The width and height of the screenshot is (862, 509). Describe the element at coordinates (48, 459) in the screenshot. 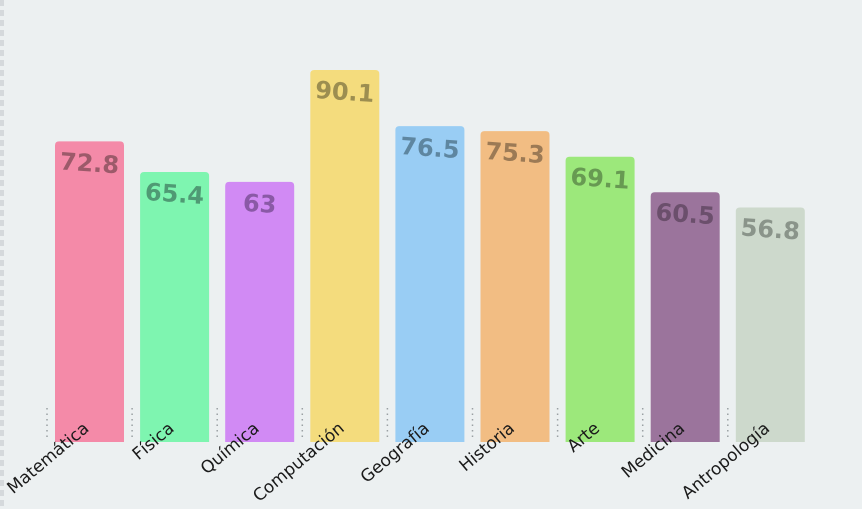

I see `category-label-matematica: Matemática` at that location.